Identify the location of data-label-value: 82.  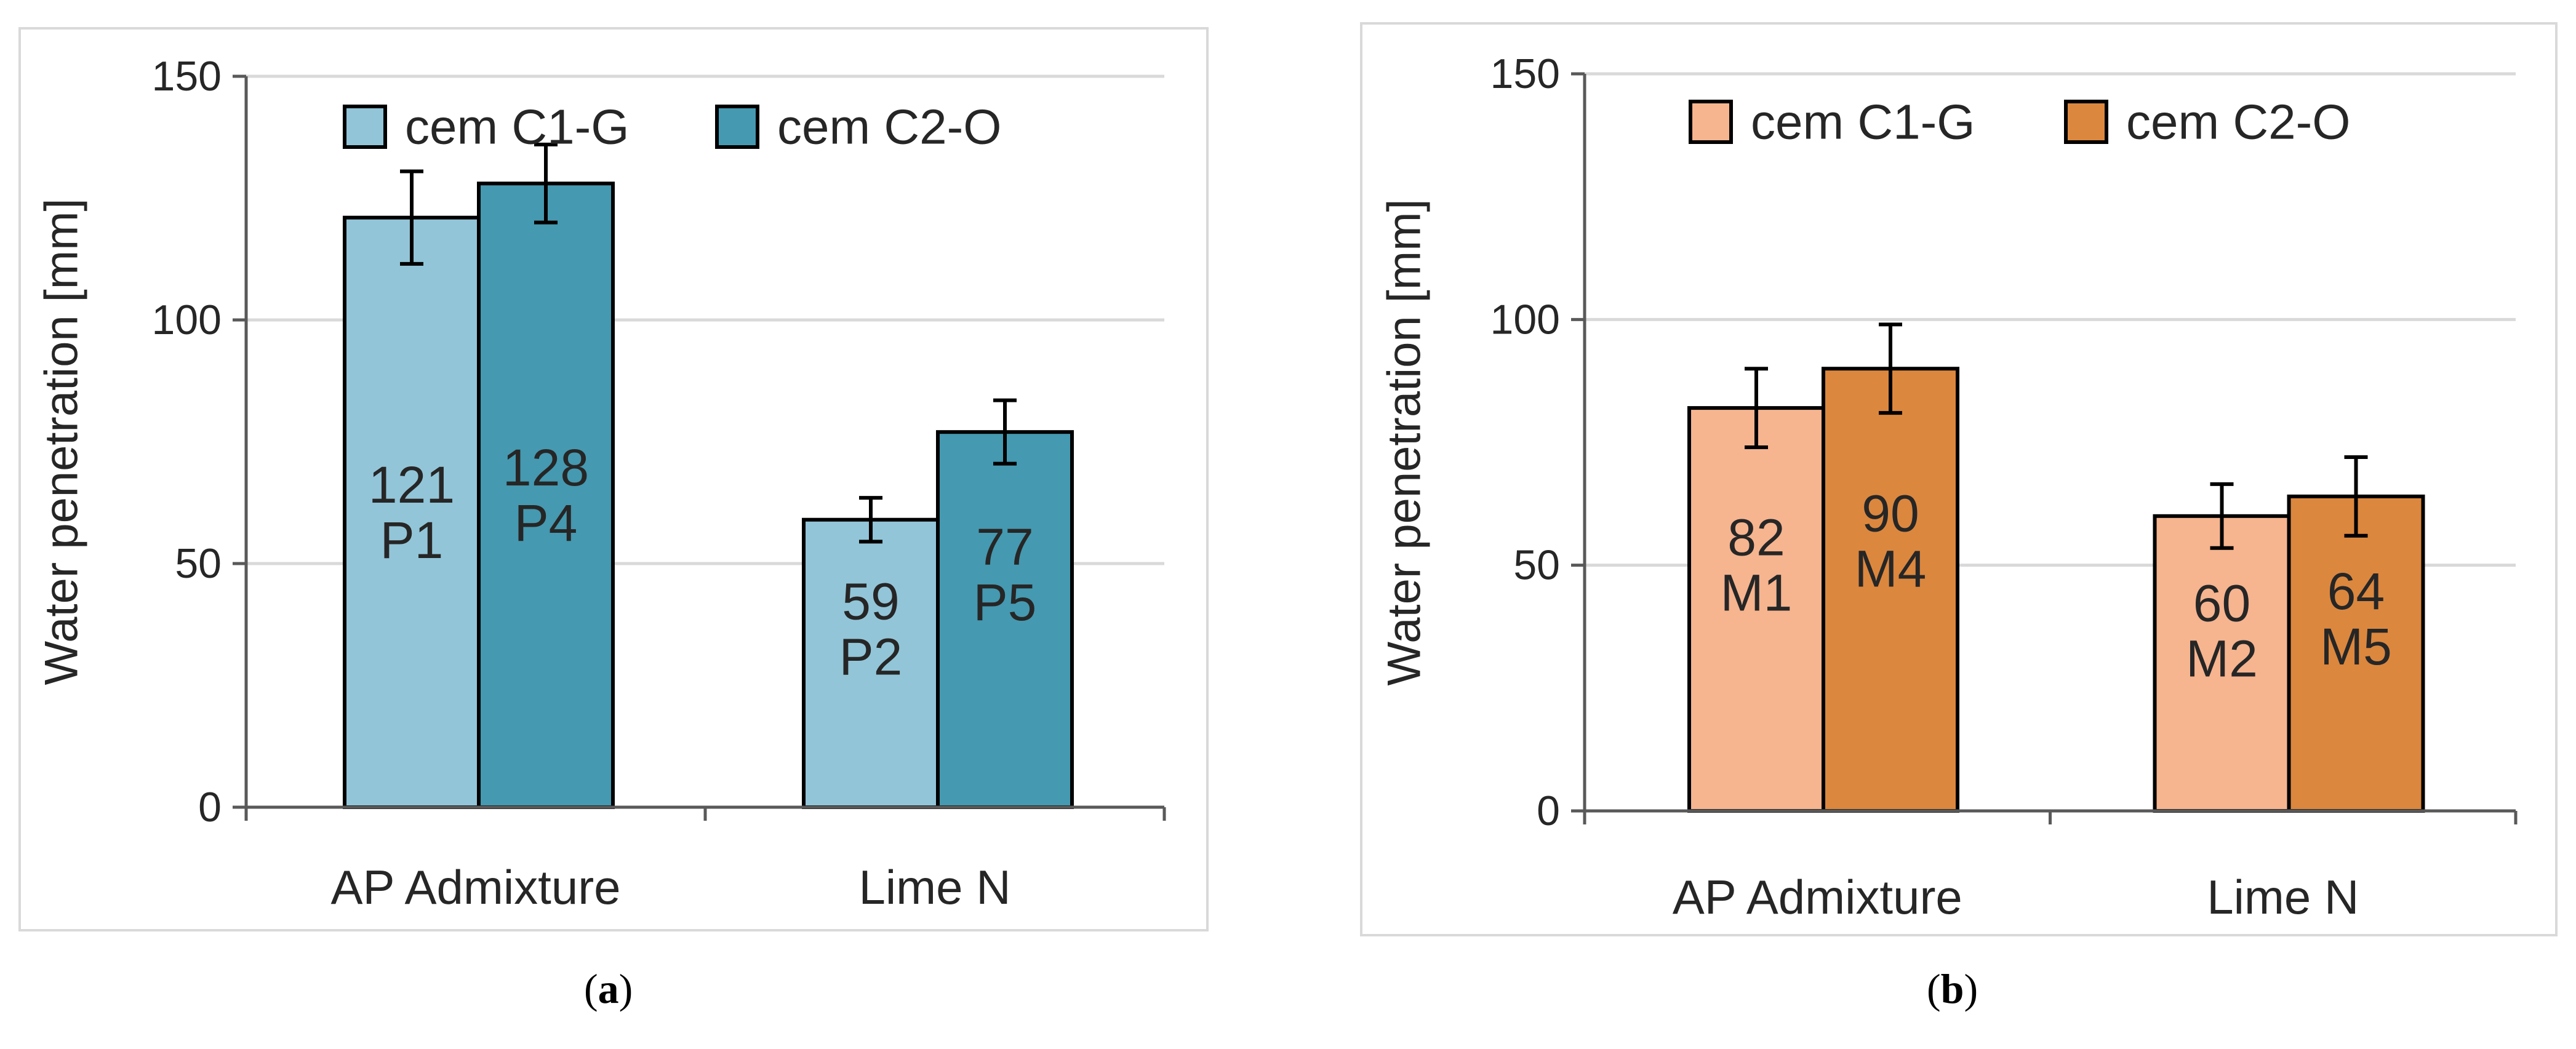
(1756, 538).